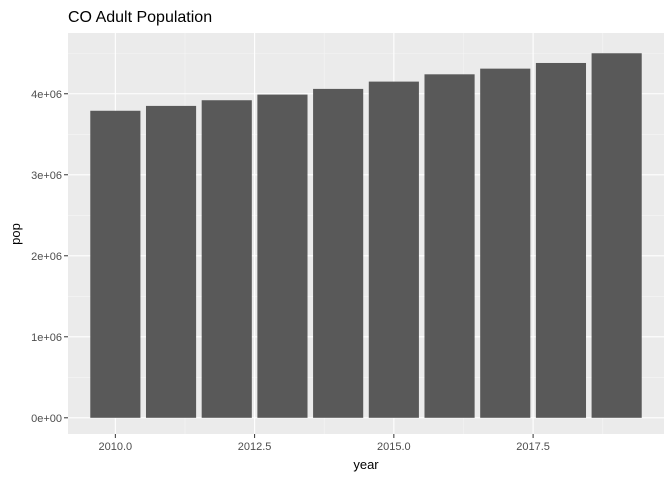 The height and width of the screenshot is (480, 672). Describe the element at coordinates (15, 234) in the screenshot. I see `y-axis-label: pop` at that location.